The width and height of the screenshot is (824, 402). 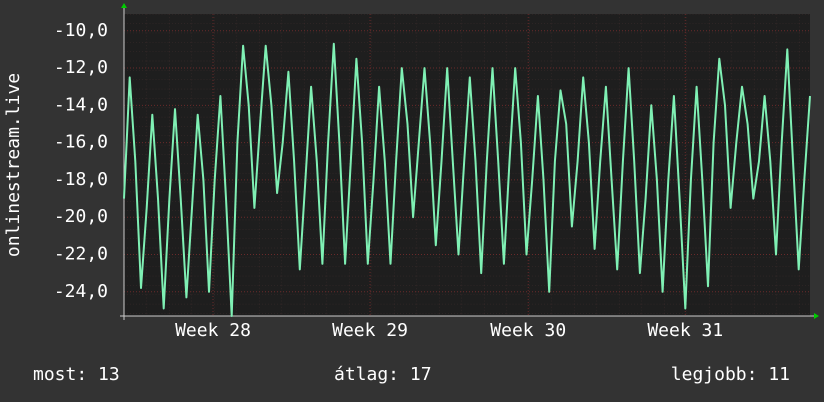 I want to click on x-tick-label: Week 29, so click(x=370, y=330).